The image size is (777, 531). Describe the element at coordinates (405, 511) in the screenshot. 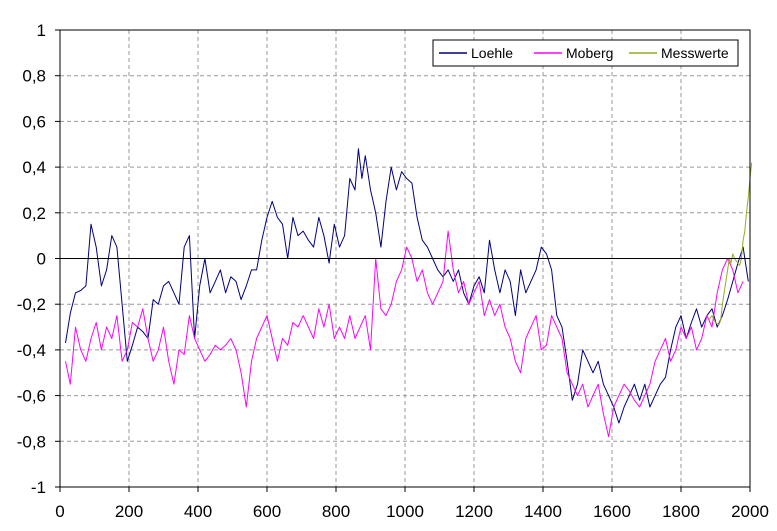

I see `x-tick-label: 1000` at that location.